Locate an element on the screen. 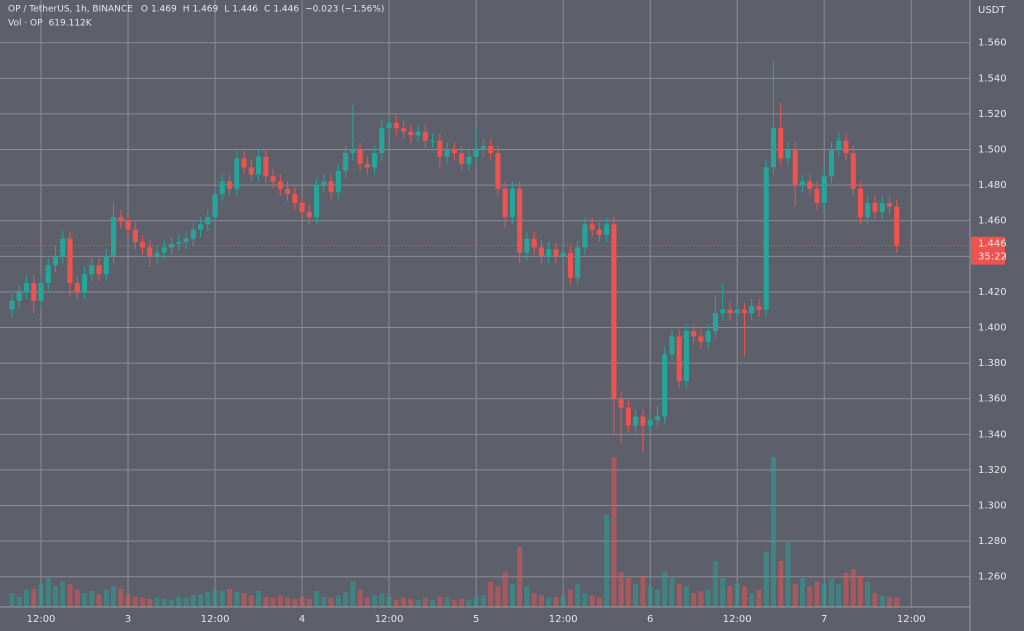  y-tick-label: 1.360 is located at coordinates (992, 399).